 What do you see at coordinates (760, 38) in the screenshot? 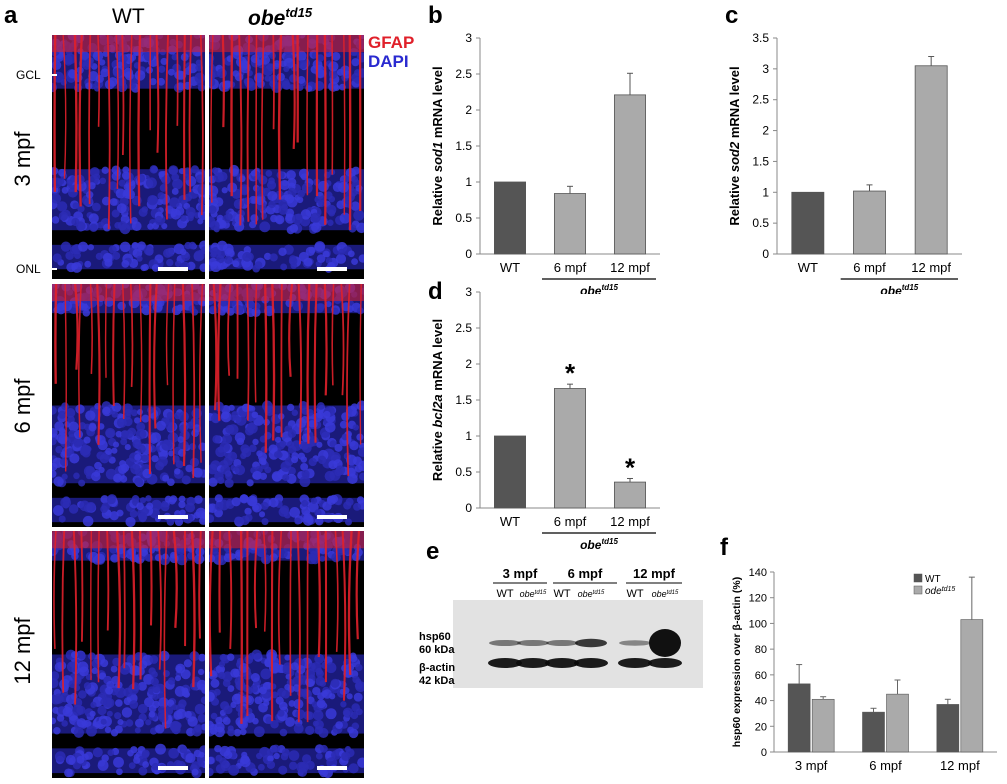
I see `y-tick-label: 3.5` at bounding box center [760, 38].